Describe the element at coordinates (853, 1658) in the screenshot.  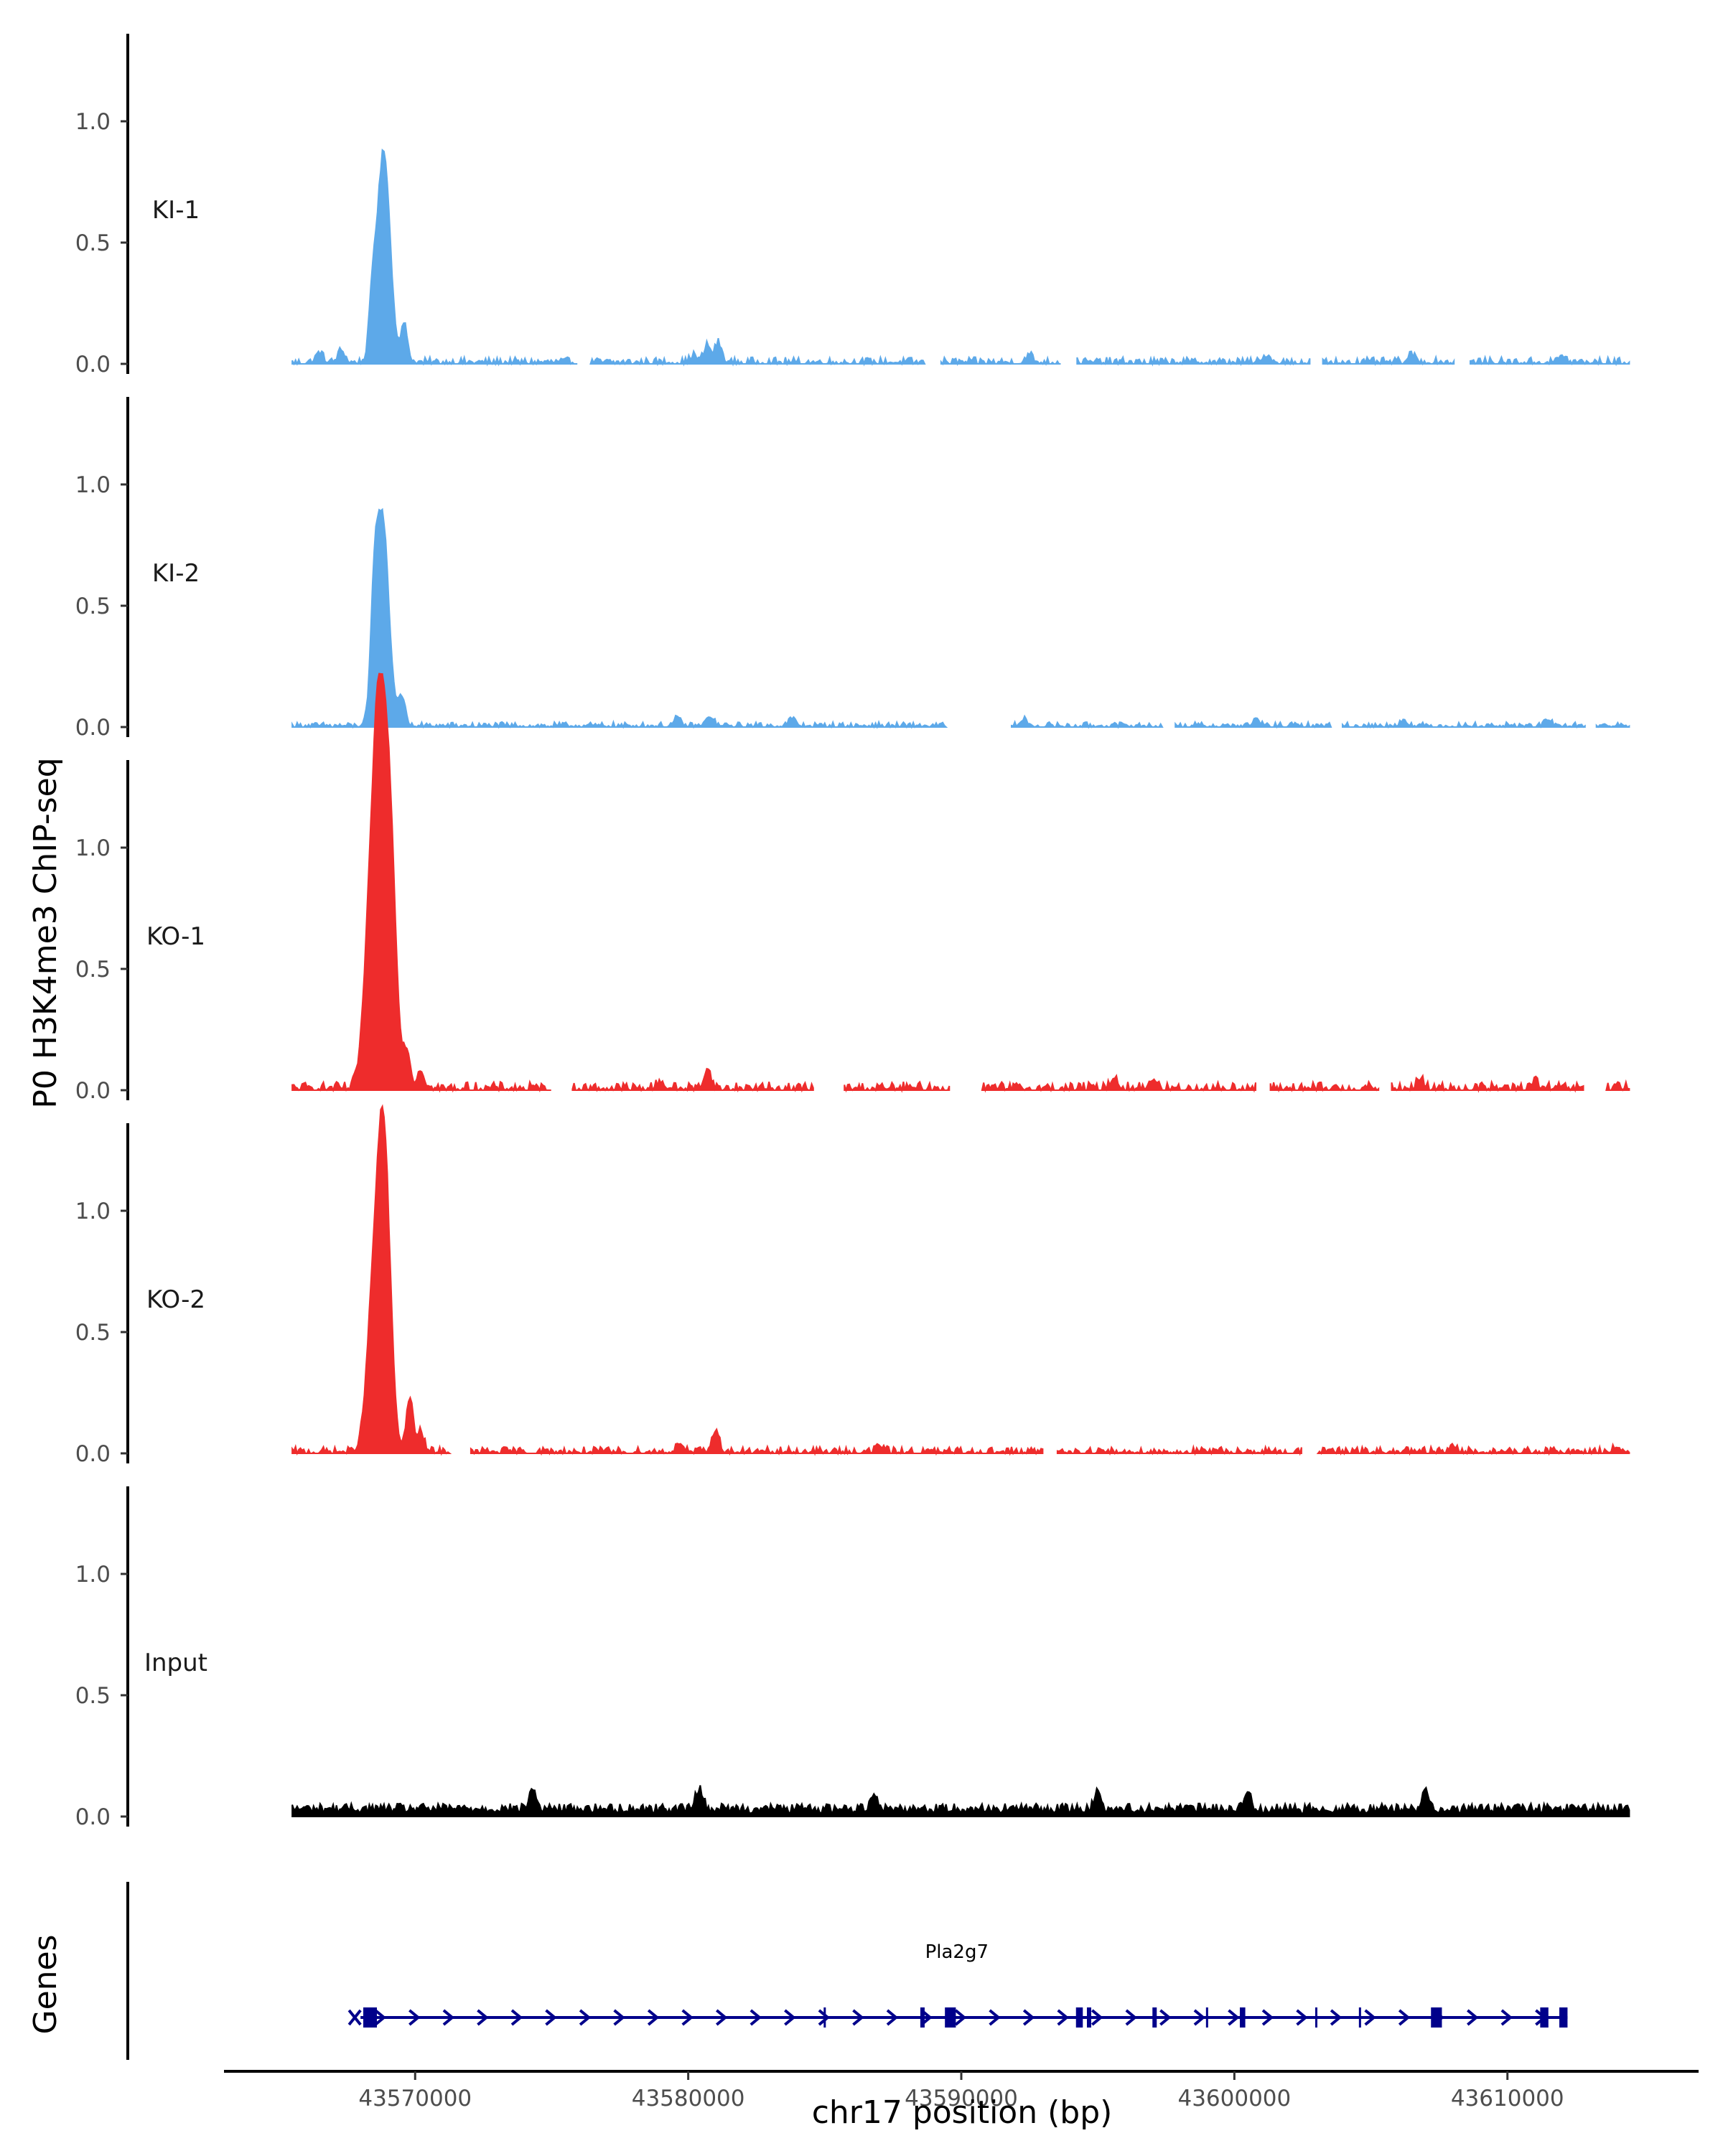
I see `track-panel-input: 0.0 0.5 1.0 Input` at that location.